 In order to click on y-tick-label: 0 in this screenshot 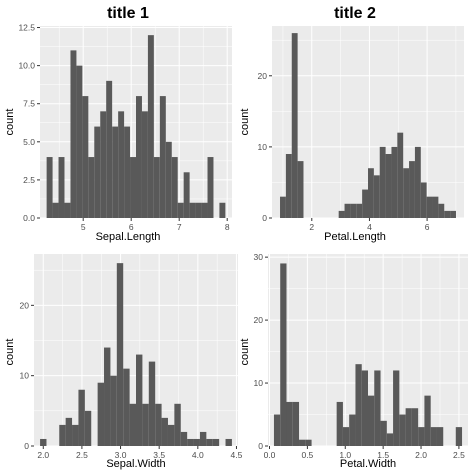, I will do `click(264, 218)`.